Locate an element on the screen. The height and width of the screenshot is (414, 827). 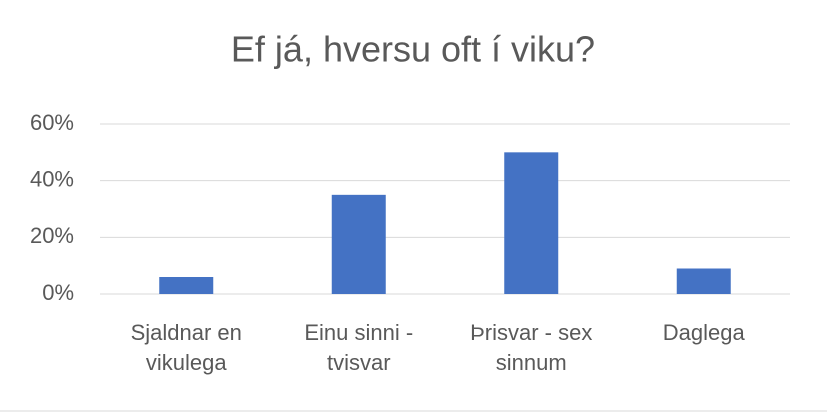
x-tick-label: Sjaldnar en vikulega is located at coordinates (186, 347).